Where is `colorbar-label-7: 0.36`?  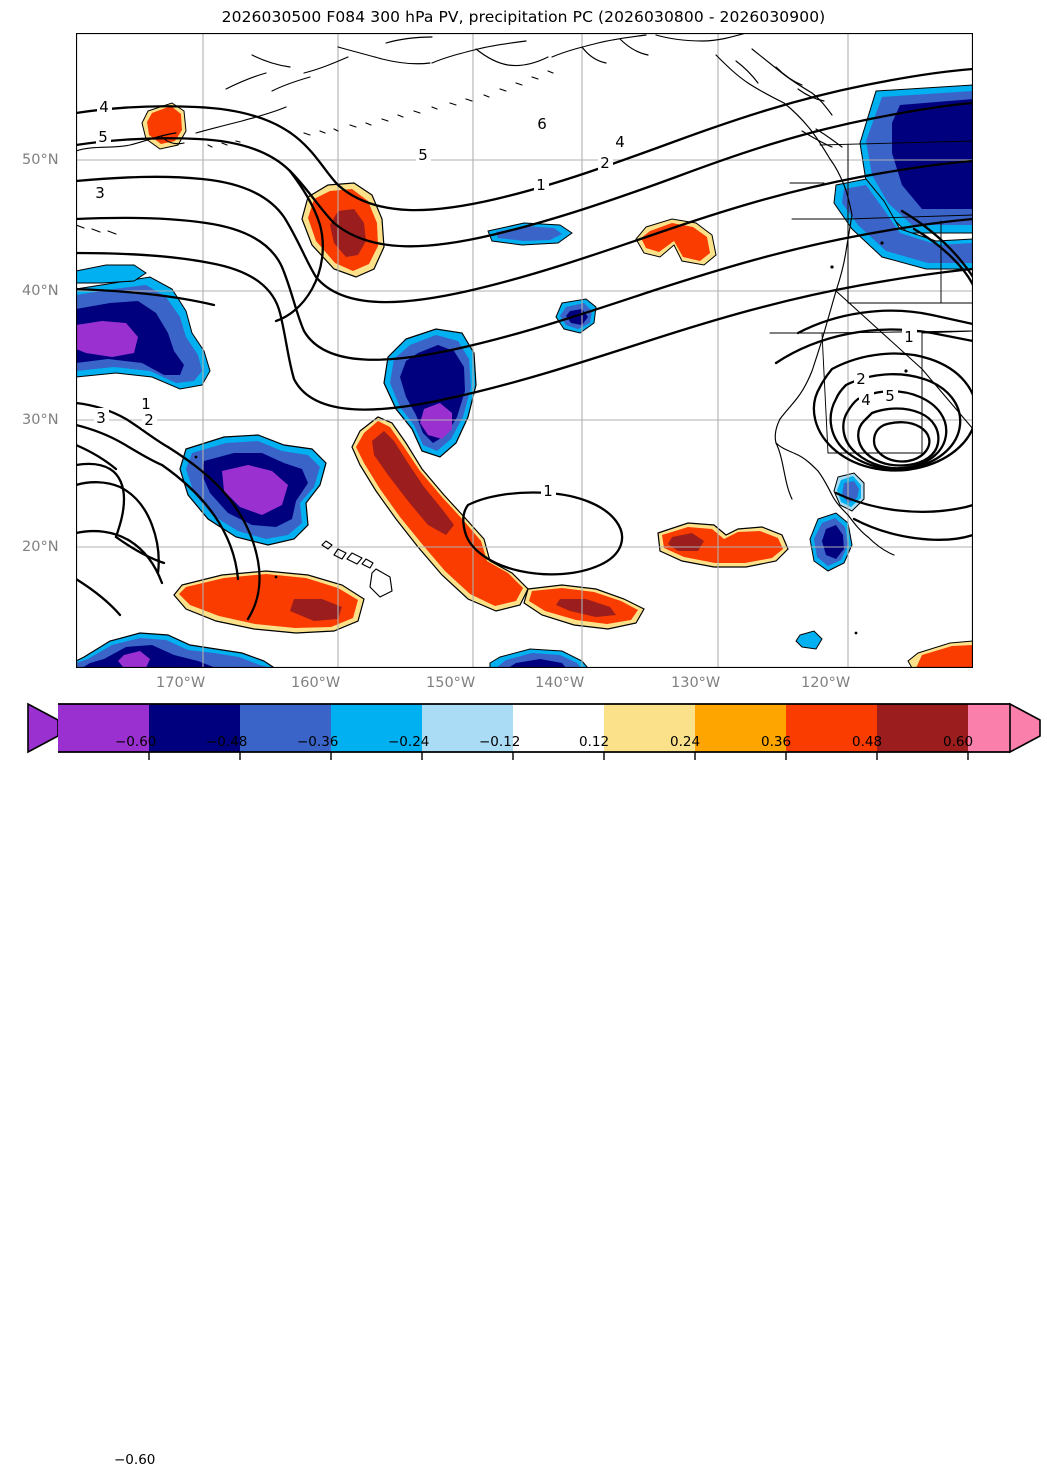 colorbar-label-7: 0.36 is located at coordinates (776, 742).